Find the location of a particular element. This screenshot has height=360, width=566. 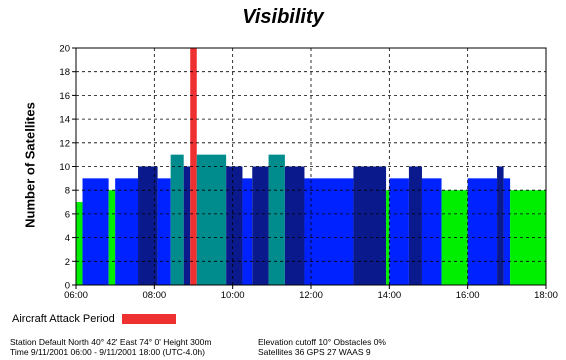

legend-swatch is located at coordinates (149, 319).